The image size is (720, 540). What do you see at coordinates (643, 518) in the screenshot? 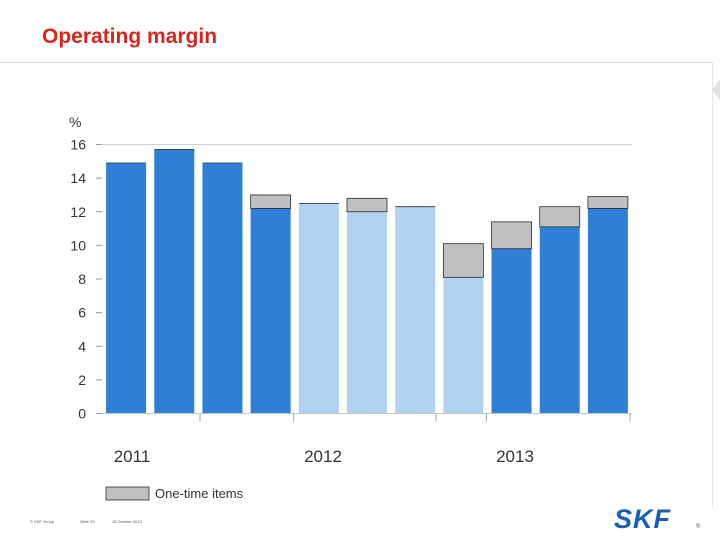
I see `skf-logo-text: SKF` at bounding box center [643, 518].